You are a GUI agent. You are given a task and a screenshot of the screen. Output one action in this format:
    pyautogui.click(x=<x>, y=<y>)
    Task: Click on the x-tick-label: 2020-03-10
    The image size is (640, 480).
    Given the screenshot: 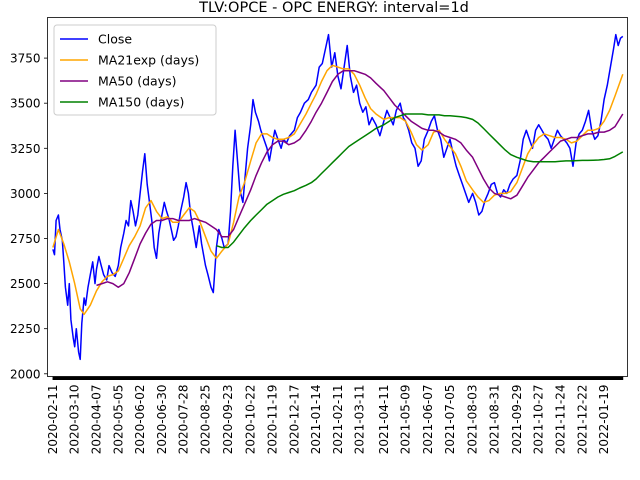 What is the action you would take?
    pyautogui.click(x=75, y=420)
    